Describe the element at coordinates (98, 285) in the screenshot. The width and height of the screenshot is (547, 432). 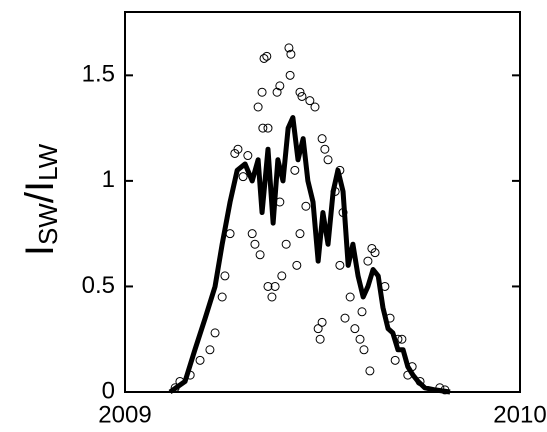
I see `y-tick-label: 0.5` at that location.